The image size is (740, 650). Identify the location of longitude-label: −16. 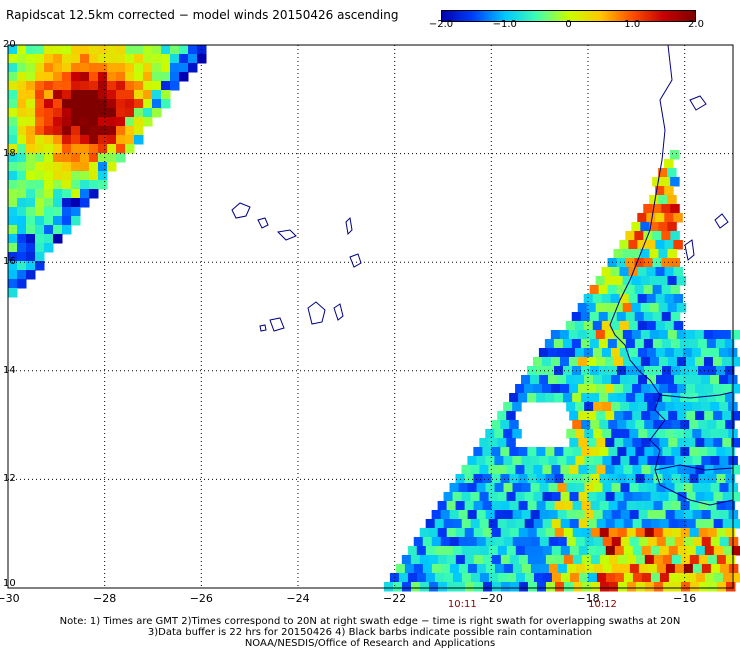
(685, 598).